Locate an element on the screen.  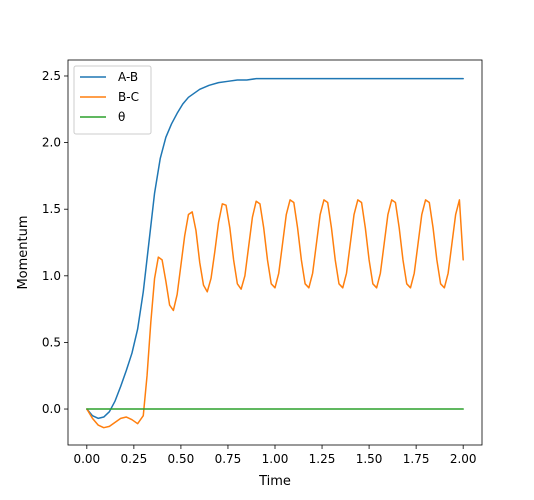
legend-label: B-C is located at coordinates (128, 97).